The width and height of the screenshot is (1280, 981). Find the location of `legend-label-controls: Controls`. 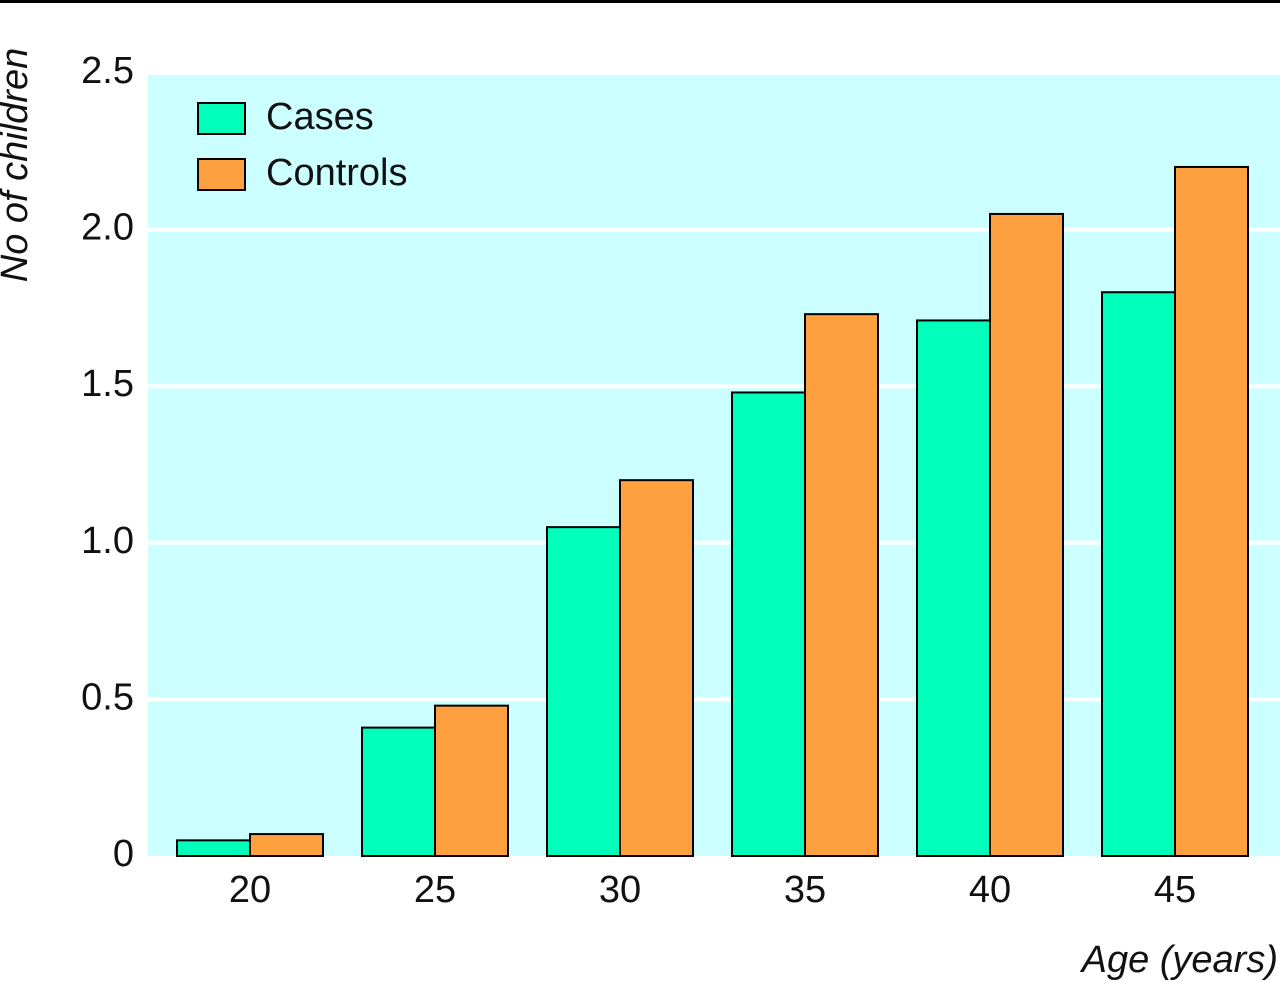

legend-label-controls: Controls is located at coordinates (337, 173).